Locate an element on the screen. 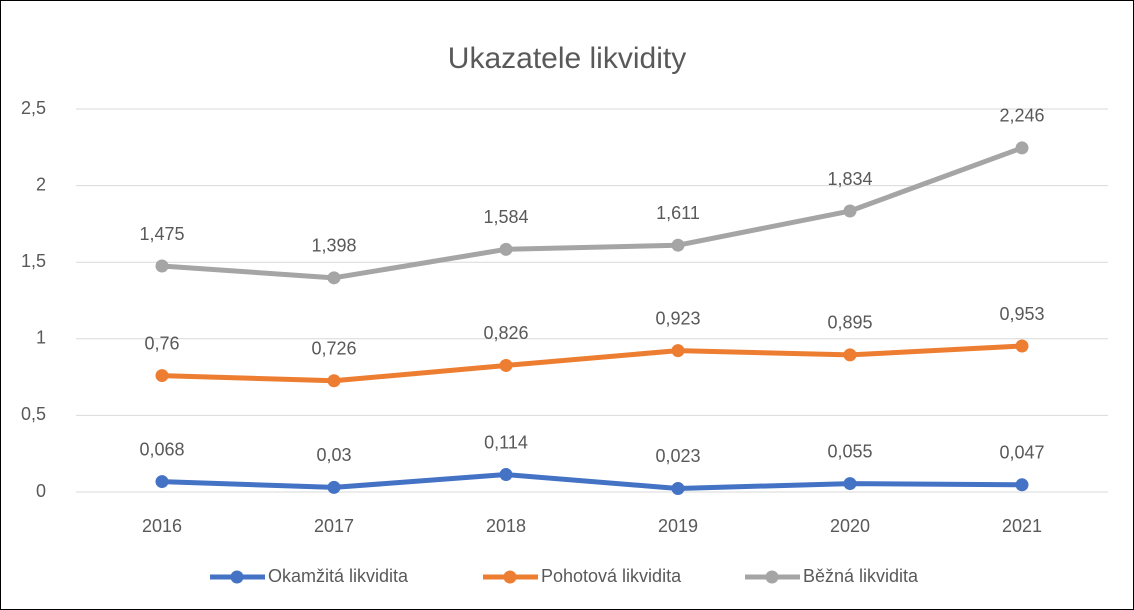  data-label: 0,895 is located at coordinates (849, 323).